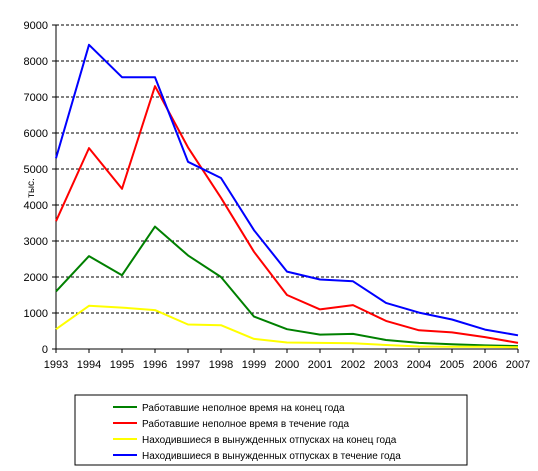  I want to click on y-tick-label: 6000, so click(36, 134).